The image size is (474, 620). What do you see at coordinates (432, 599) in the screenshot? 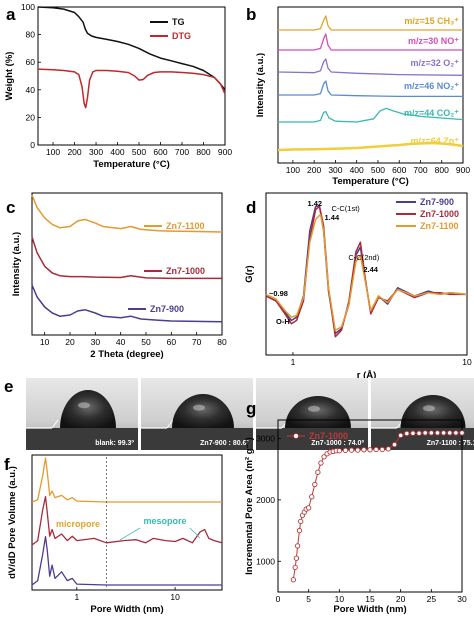
I see `x-tick-label: 25` at bounding box center [432, 599].